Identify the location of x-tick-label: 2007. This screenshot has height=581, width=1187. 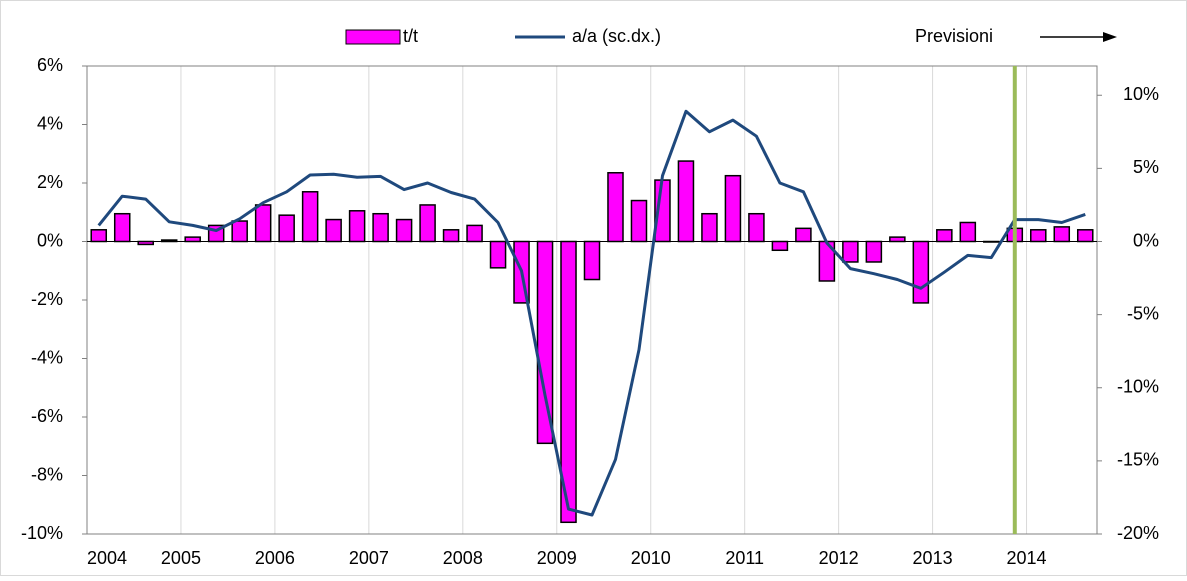
(369, 558).